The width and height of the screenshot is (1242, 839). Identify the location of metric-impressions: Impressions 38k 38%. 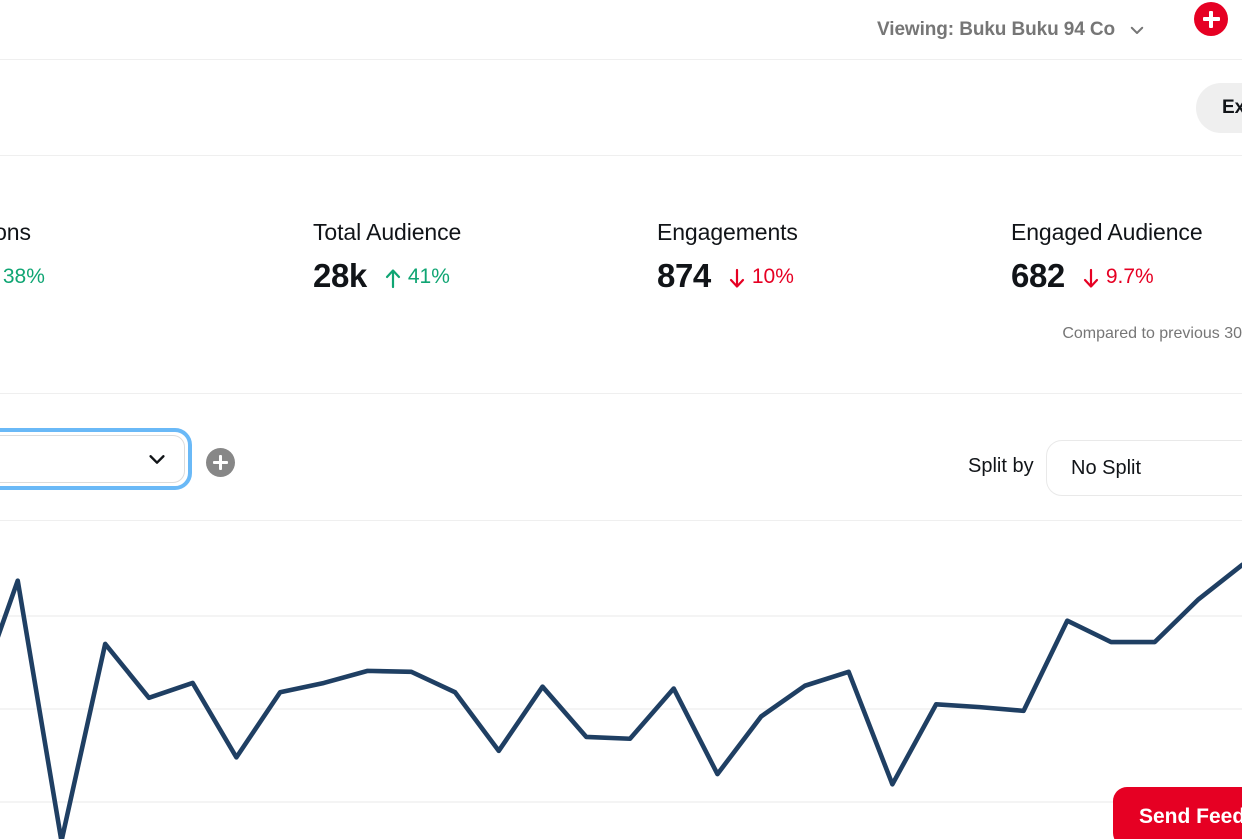
(22, 257).